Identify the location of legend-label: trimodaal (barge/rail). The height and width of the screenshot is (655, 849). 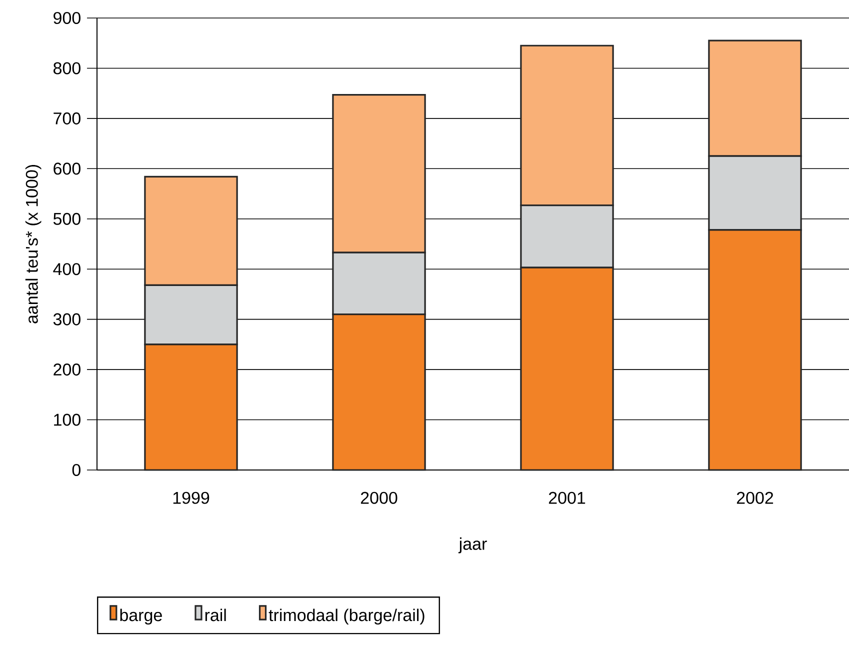
(346, 616).